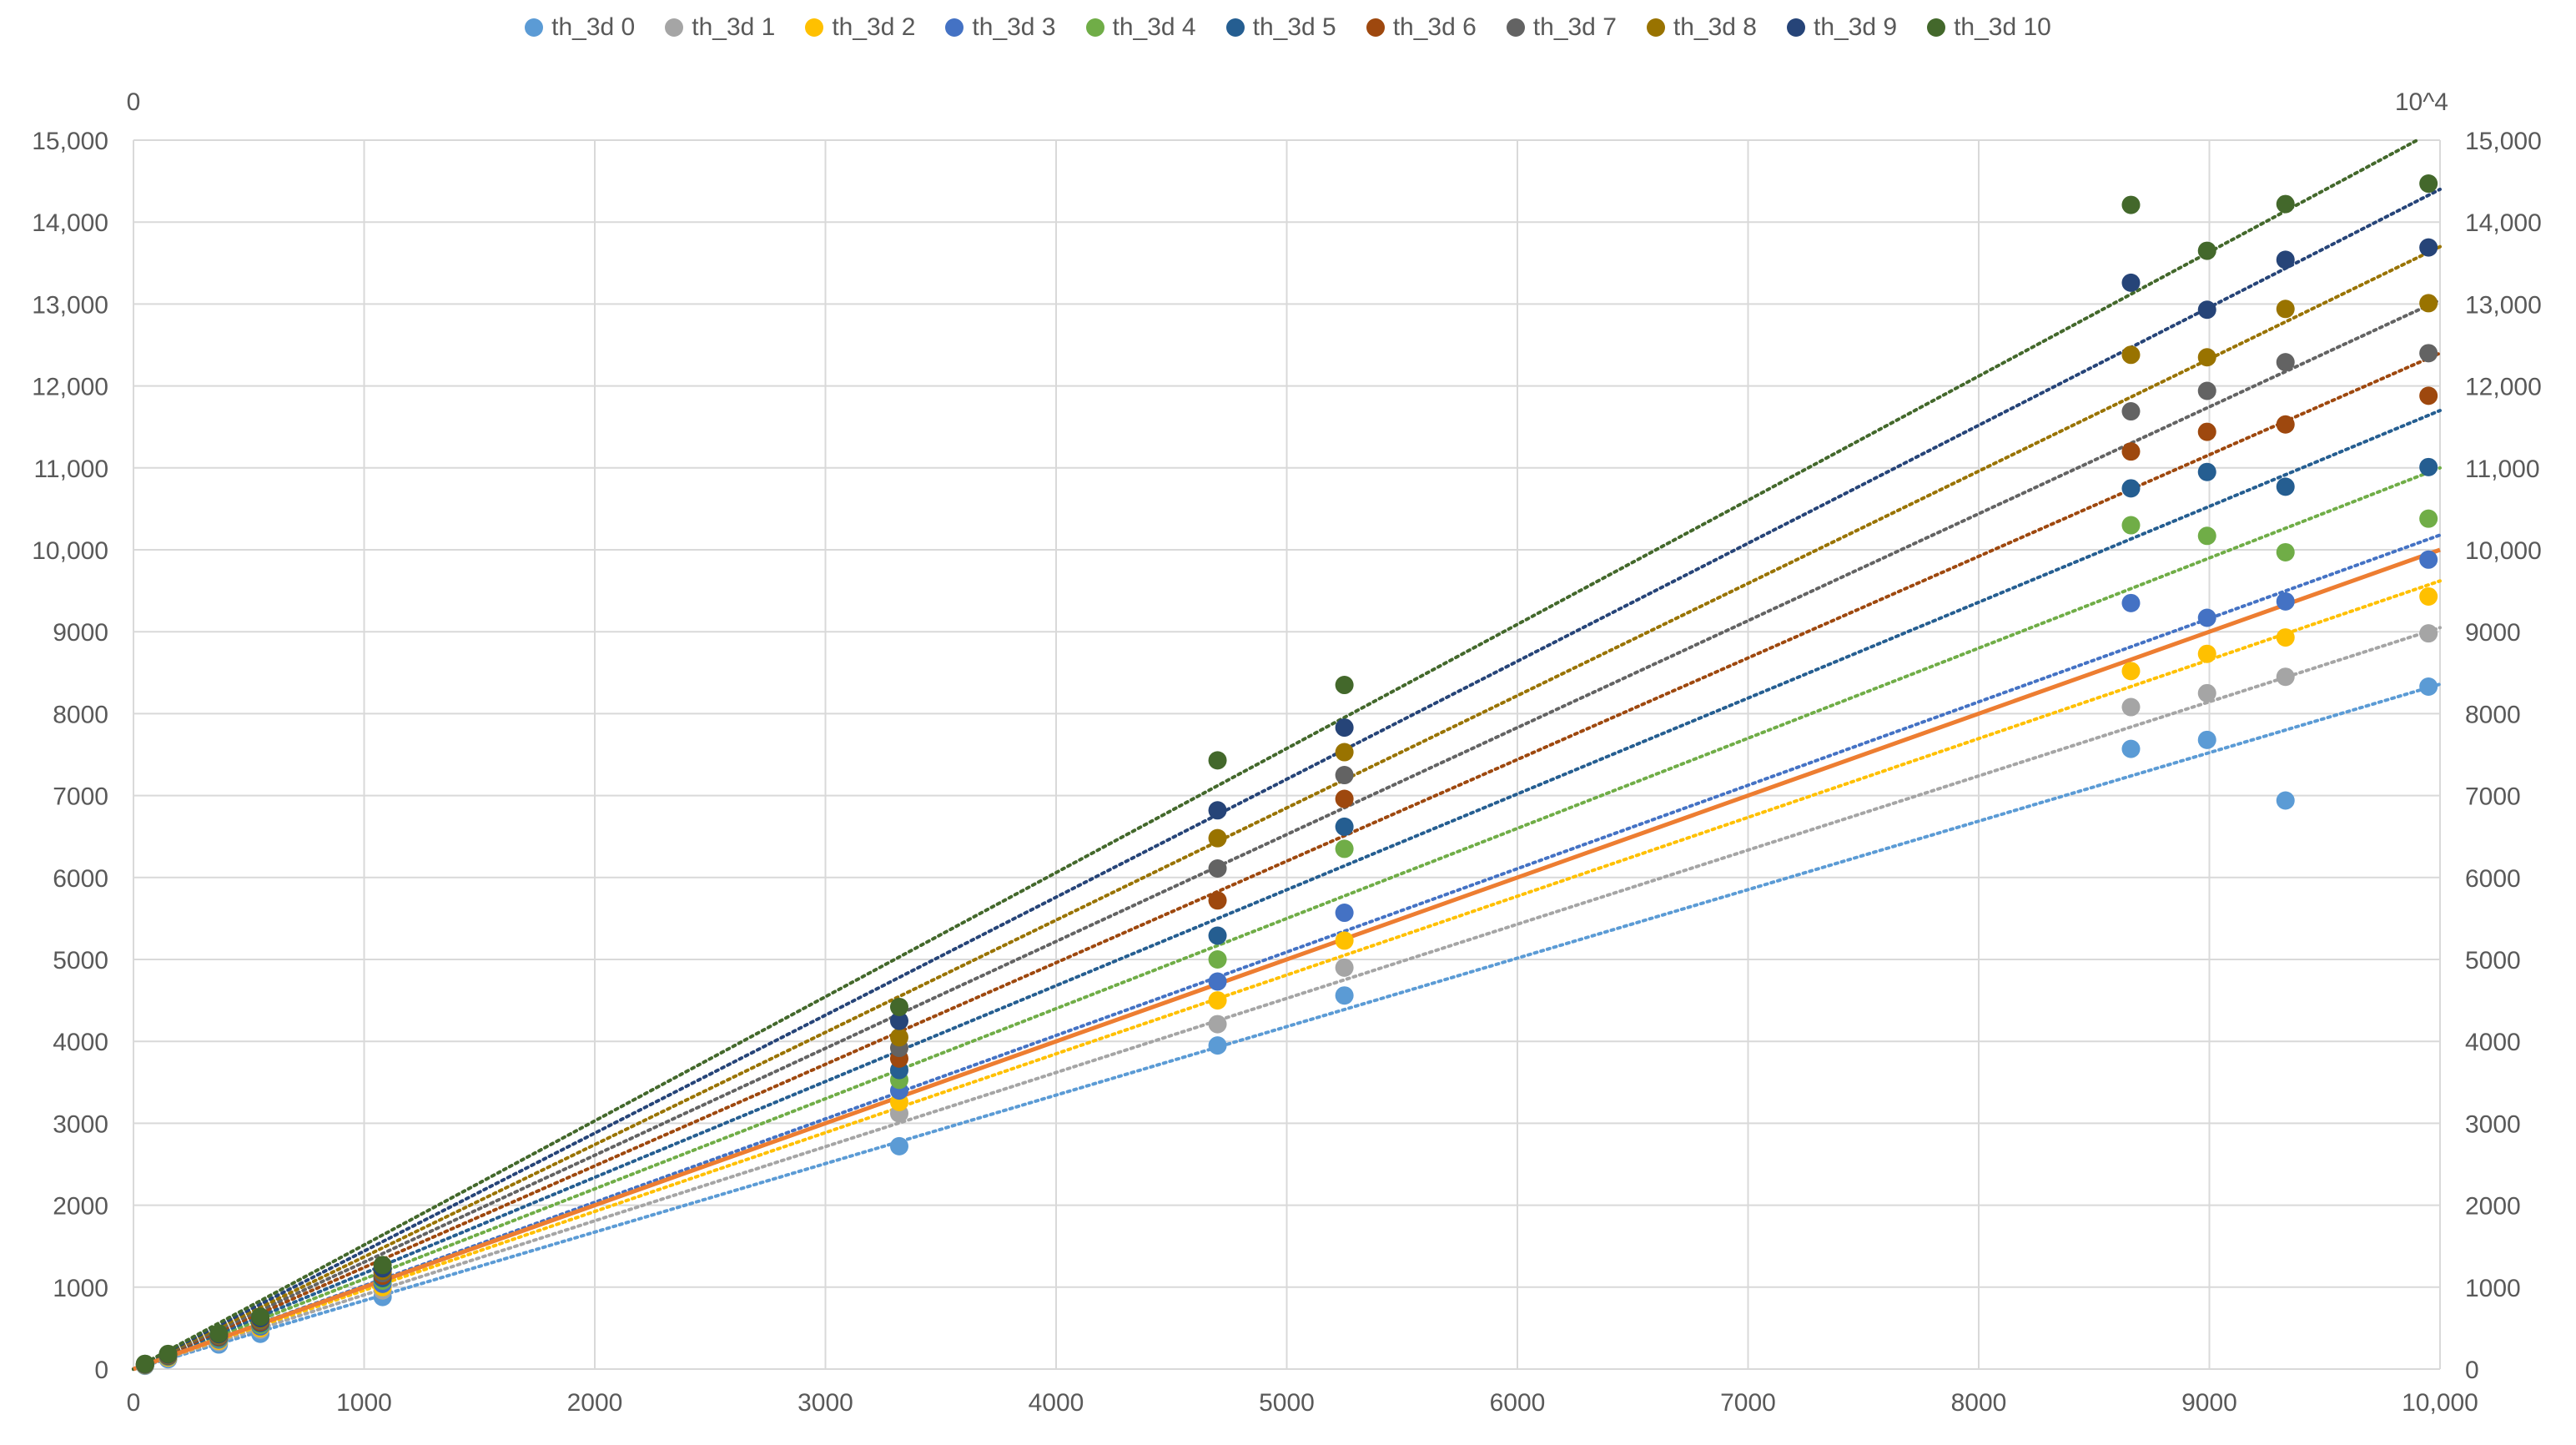 This screenshot has height=1445, width=2576. What do you see at coordinates (2493, 960) in the screenshot?
I see `y-tick-label-right: 5000` at bounding box center [2493, 960].